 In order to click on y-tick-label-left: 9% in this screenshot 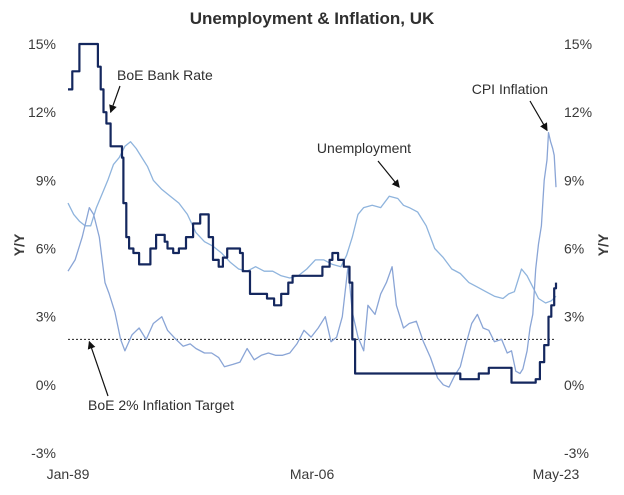, I will do `click(46, 180)`.